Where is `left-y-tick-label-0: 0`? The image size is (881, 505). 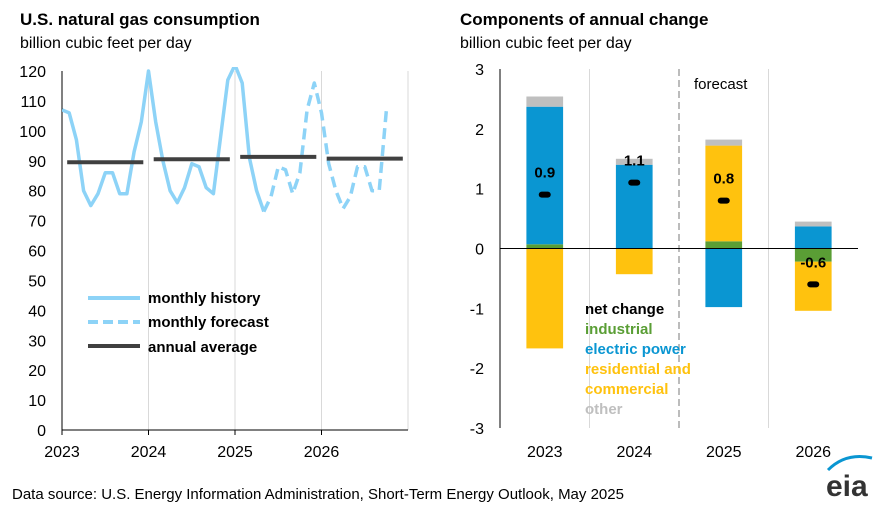 left-y-tick-label-0: 0 is located at coordinates (41, 431).